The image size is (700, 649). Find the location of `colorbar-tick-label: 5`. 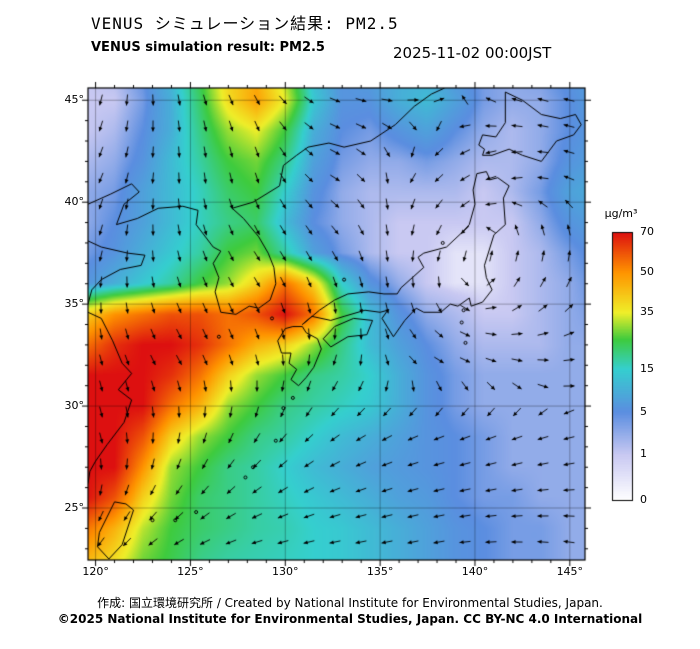

colorbar-tick-label: 5 is located at coordinates (643, 411).